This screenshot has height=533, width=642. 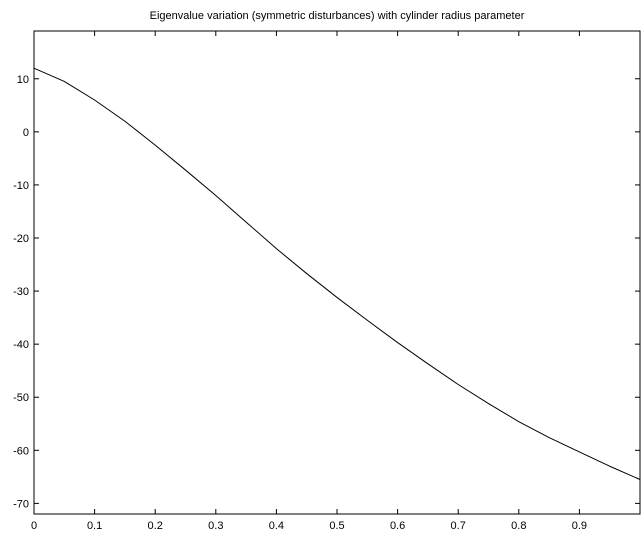 I want to click on x-tick-label: 0.9, so click(x=579, y=526).